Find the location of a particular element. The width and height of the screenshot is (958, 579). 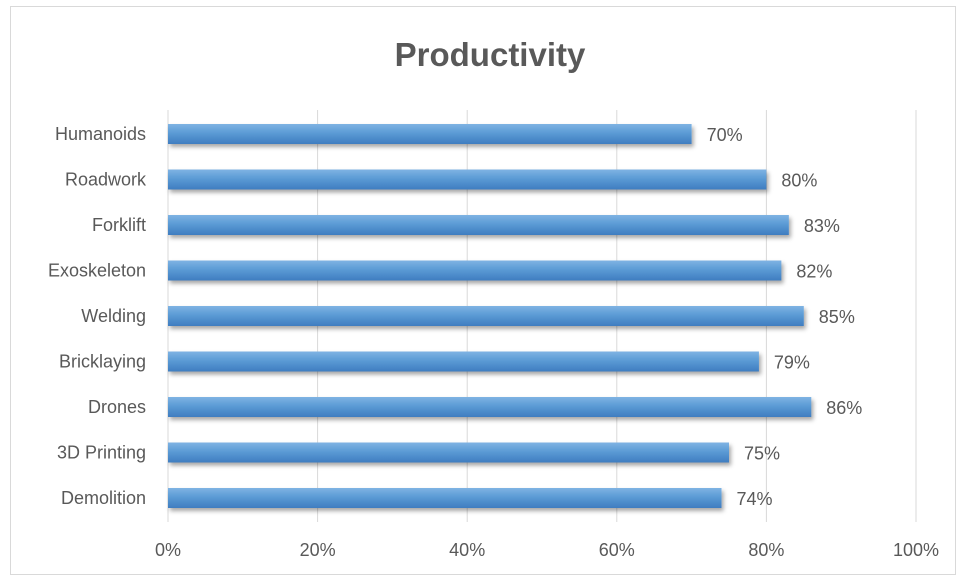

category-label: Bricklaying is located at coordinates (102, 362).